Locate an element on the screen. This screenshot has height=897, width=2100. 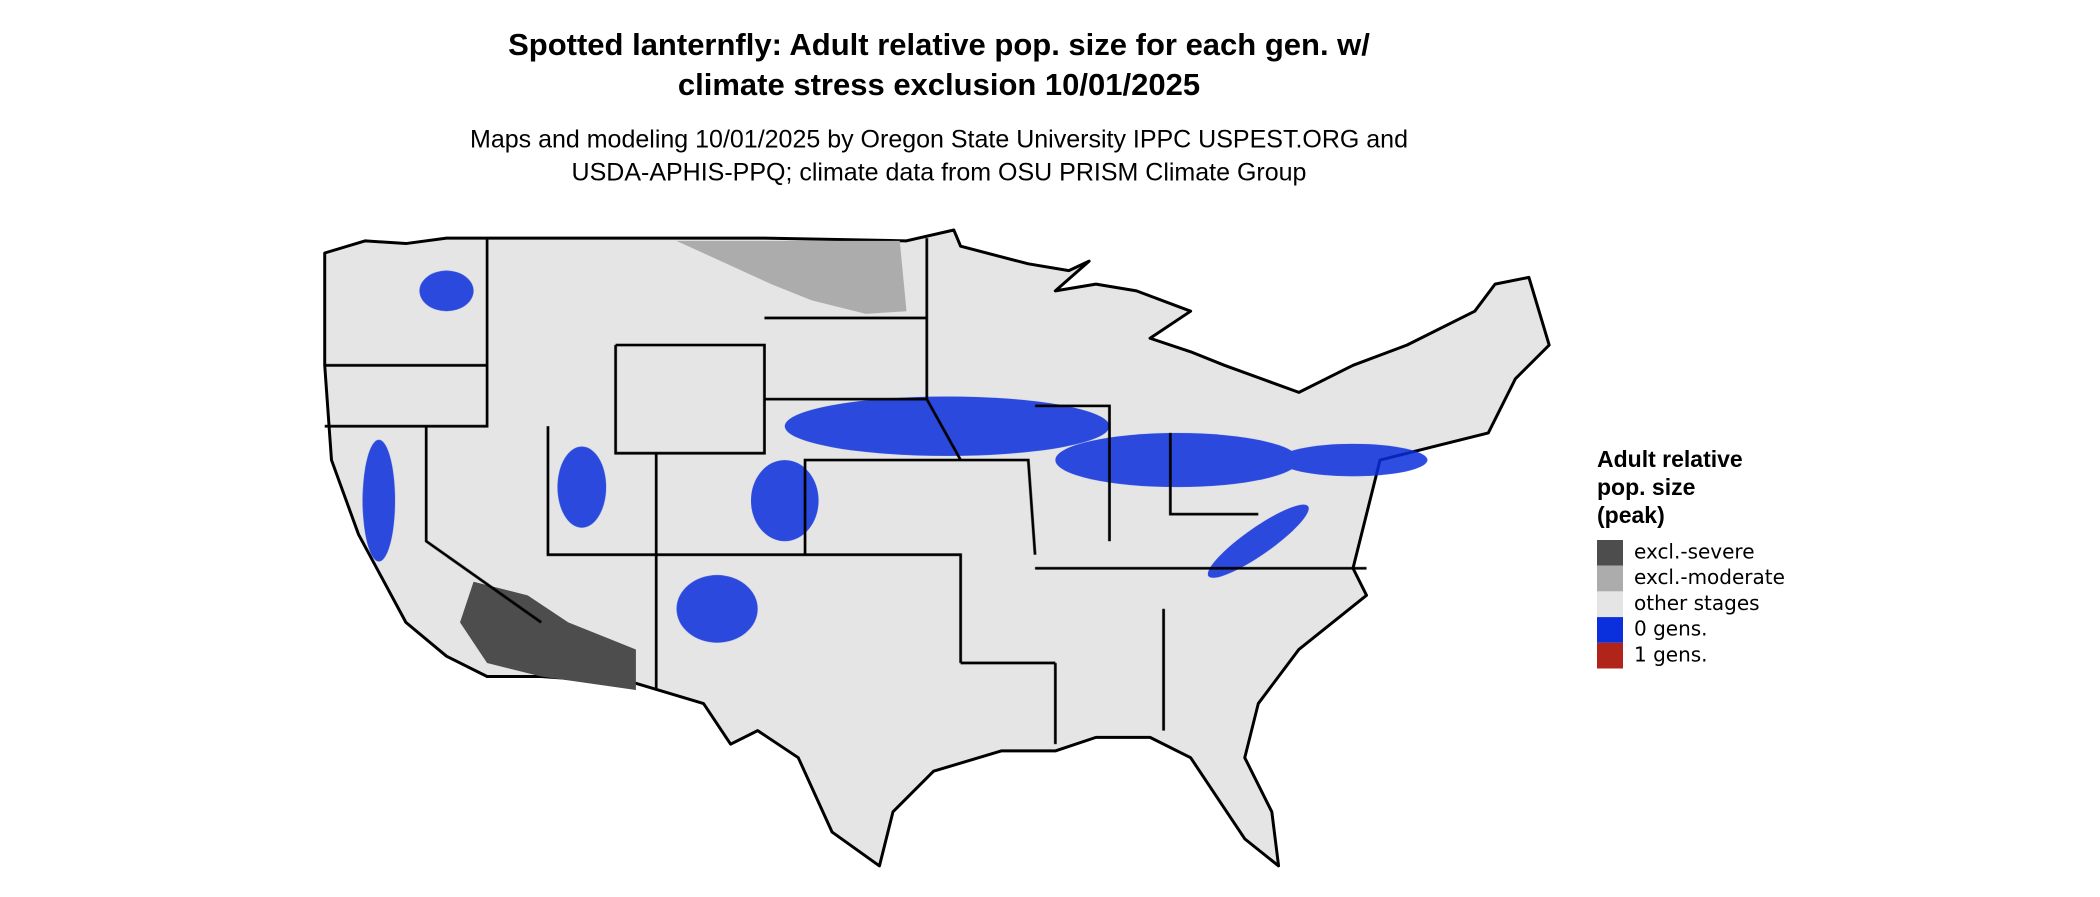
legend-title: (peak) is located at coordinates (1631, 515).